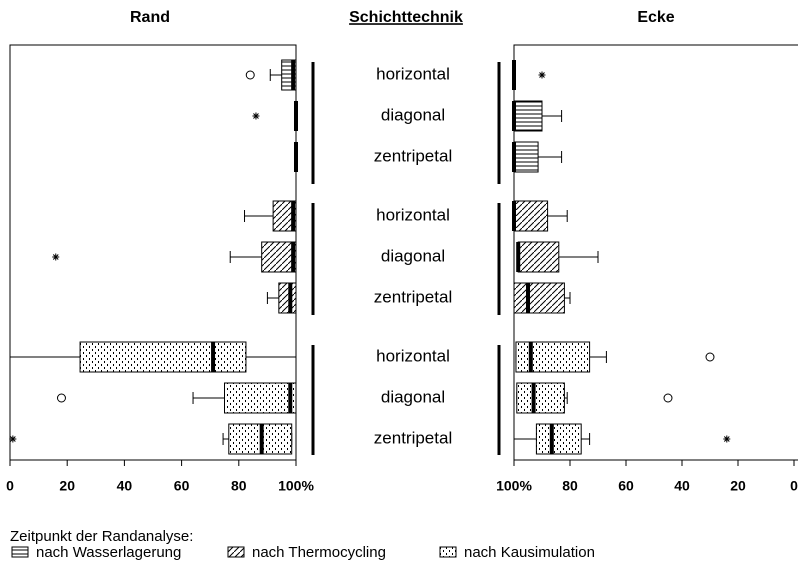 This screenshot has width=798, height=568. I want to click on legend-label: nach Thermocycling, so click(319, 552).